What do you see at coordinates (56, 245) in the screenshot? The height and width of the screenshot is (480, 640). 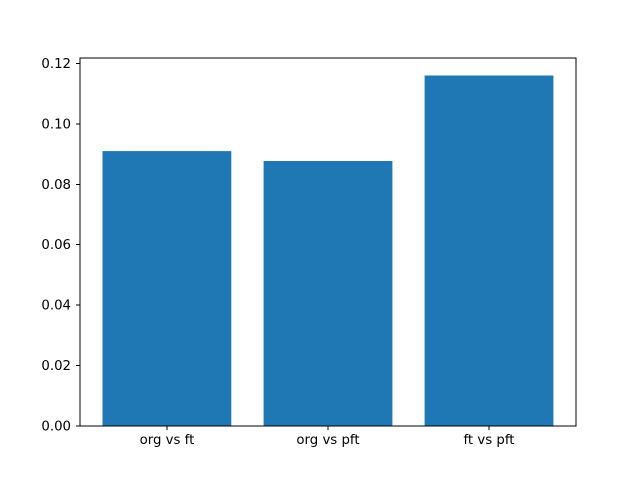 I see `y-tick-label: 0.06` at bounding box center [56, 245].